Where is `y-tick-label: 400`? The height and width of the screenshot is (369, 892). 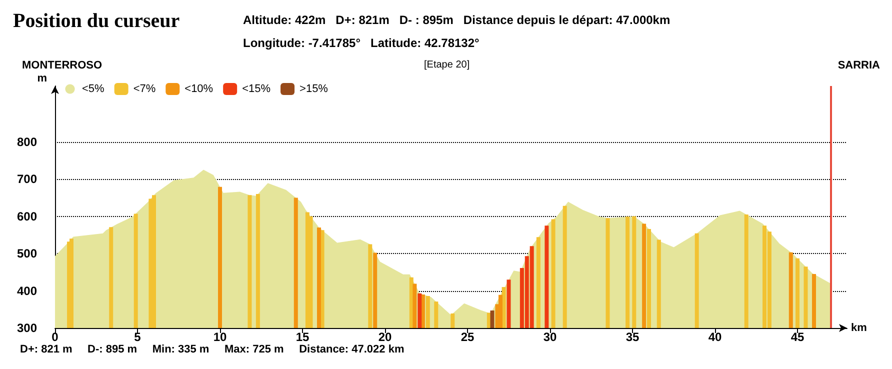 y-tick-label: 400 is located at coordinates (27, 291).